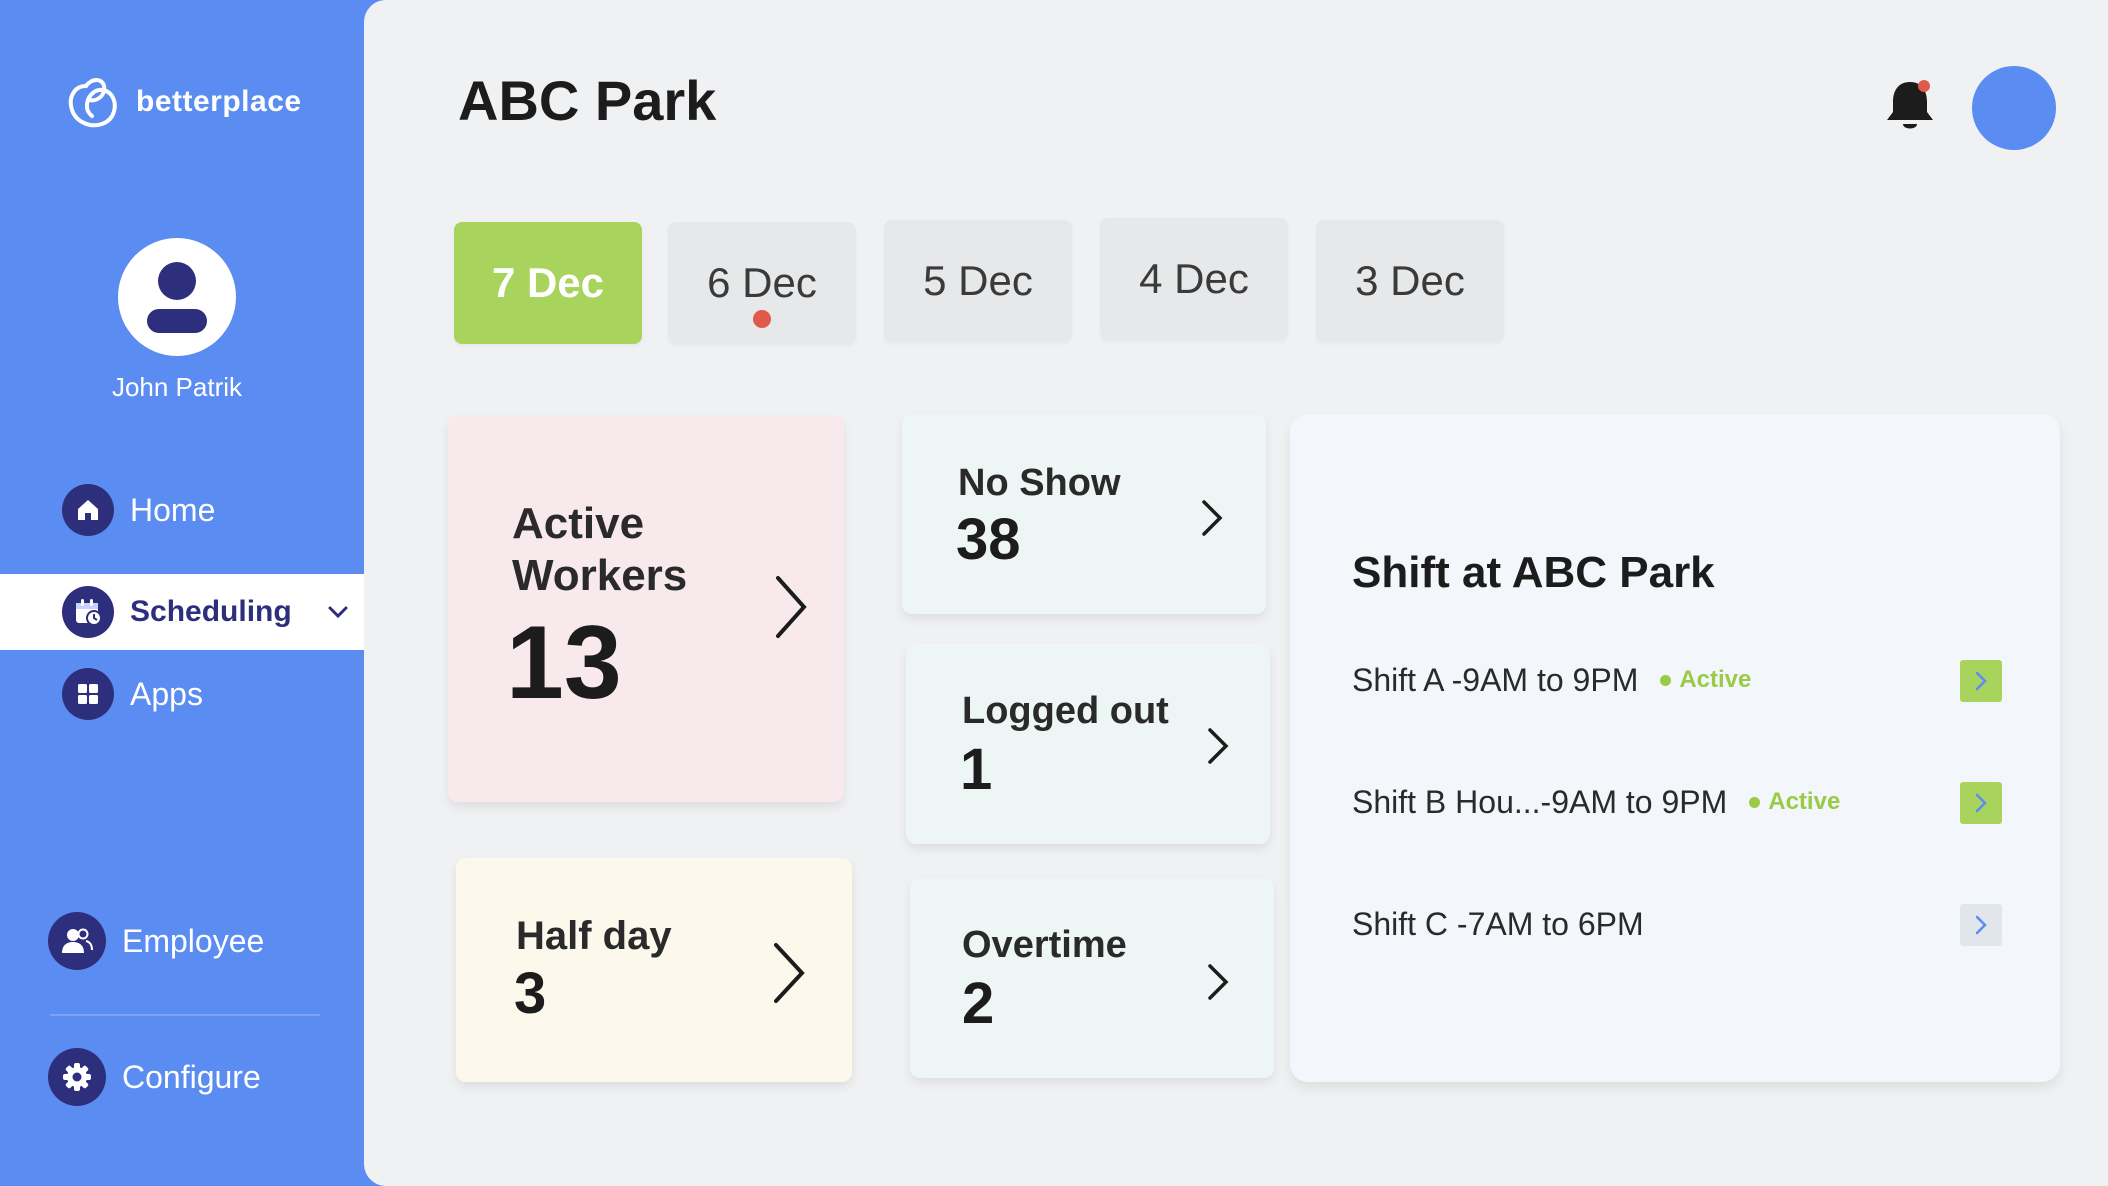 This screenshot has width=2108, height=1186. What do you see at coordinates (1910, 105) in the screenshot?
I see `bell-icon` at bounding box center [1910, 105].